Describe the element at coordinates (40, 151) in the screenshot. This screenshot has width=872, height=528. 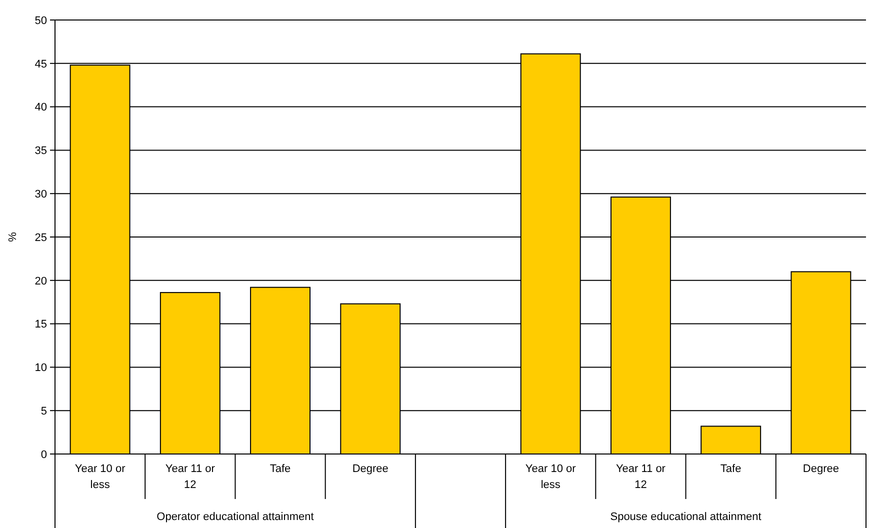
I see `y-tick-label: 35` at that location.